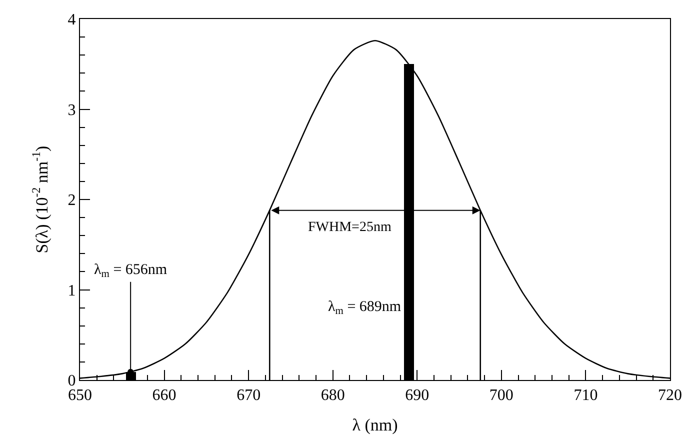  What do you see at coordinates (417, 395) in the screenshot?
I see `x-tick-label: 690` at bounding box center [417, 395].